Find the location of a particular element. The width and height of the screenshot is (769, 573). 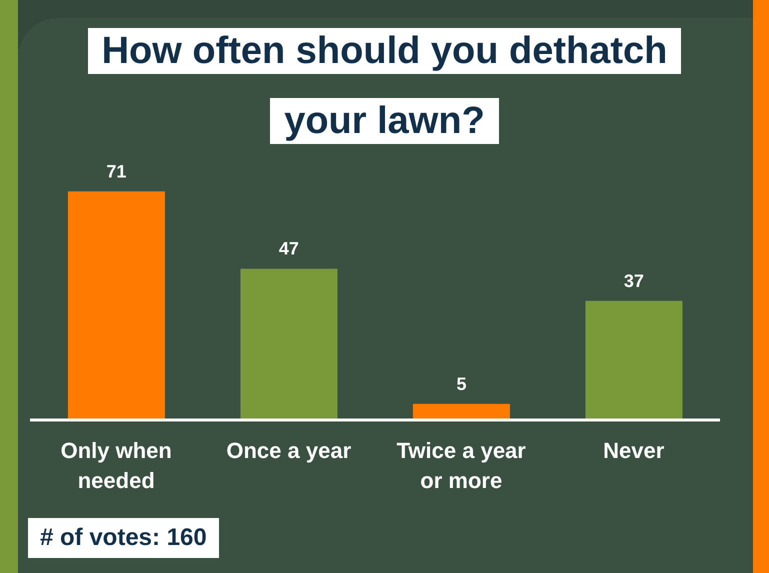

x-tick-label: Once a year is located at coordinates (289, 450).